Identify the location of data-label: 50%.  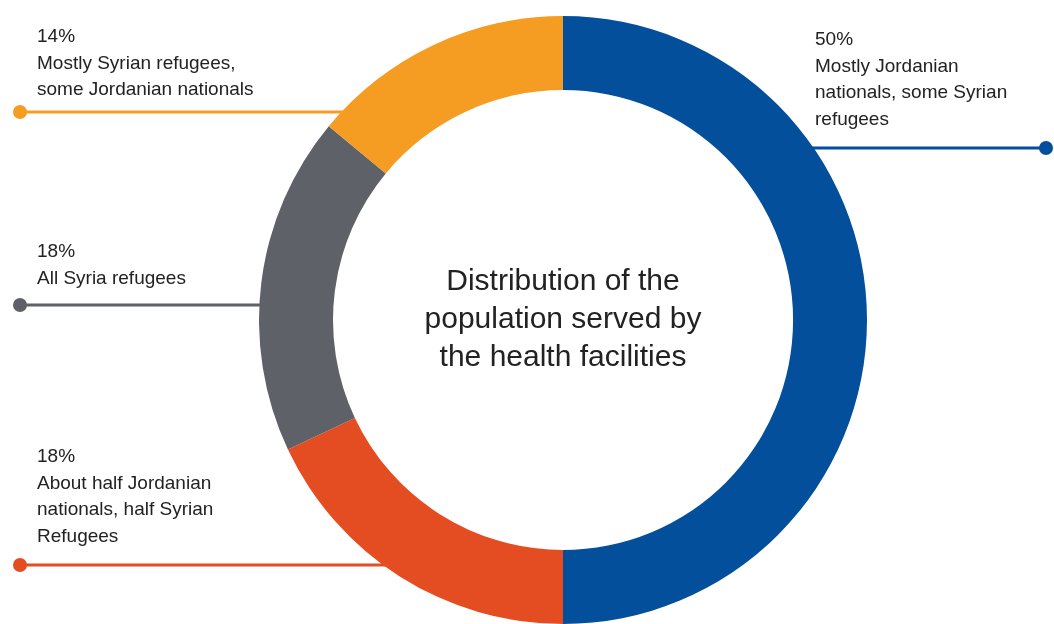
(834, 38).